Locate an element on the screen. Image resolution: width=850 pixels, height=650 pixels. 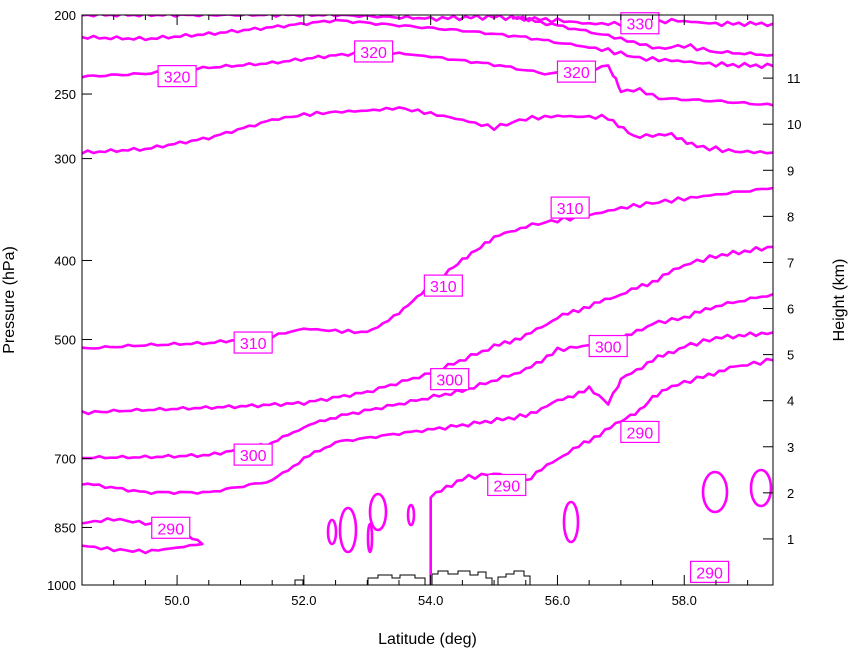
x-tick-label: 58.0 is located at coordinates (684, 600).